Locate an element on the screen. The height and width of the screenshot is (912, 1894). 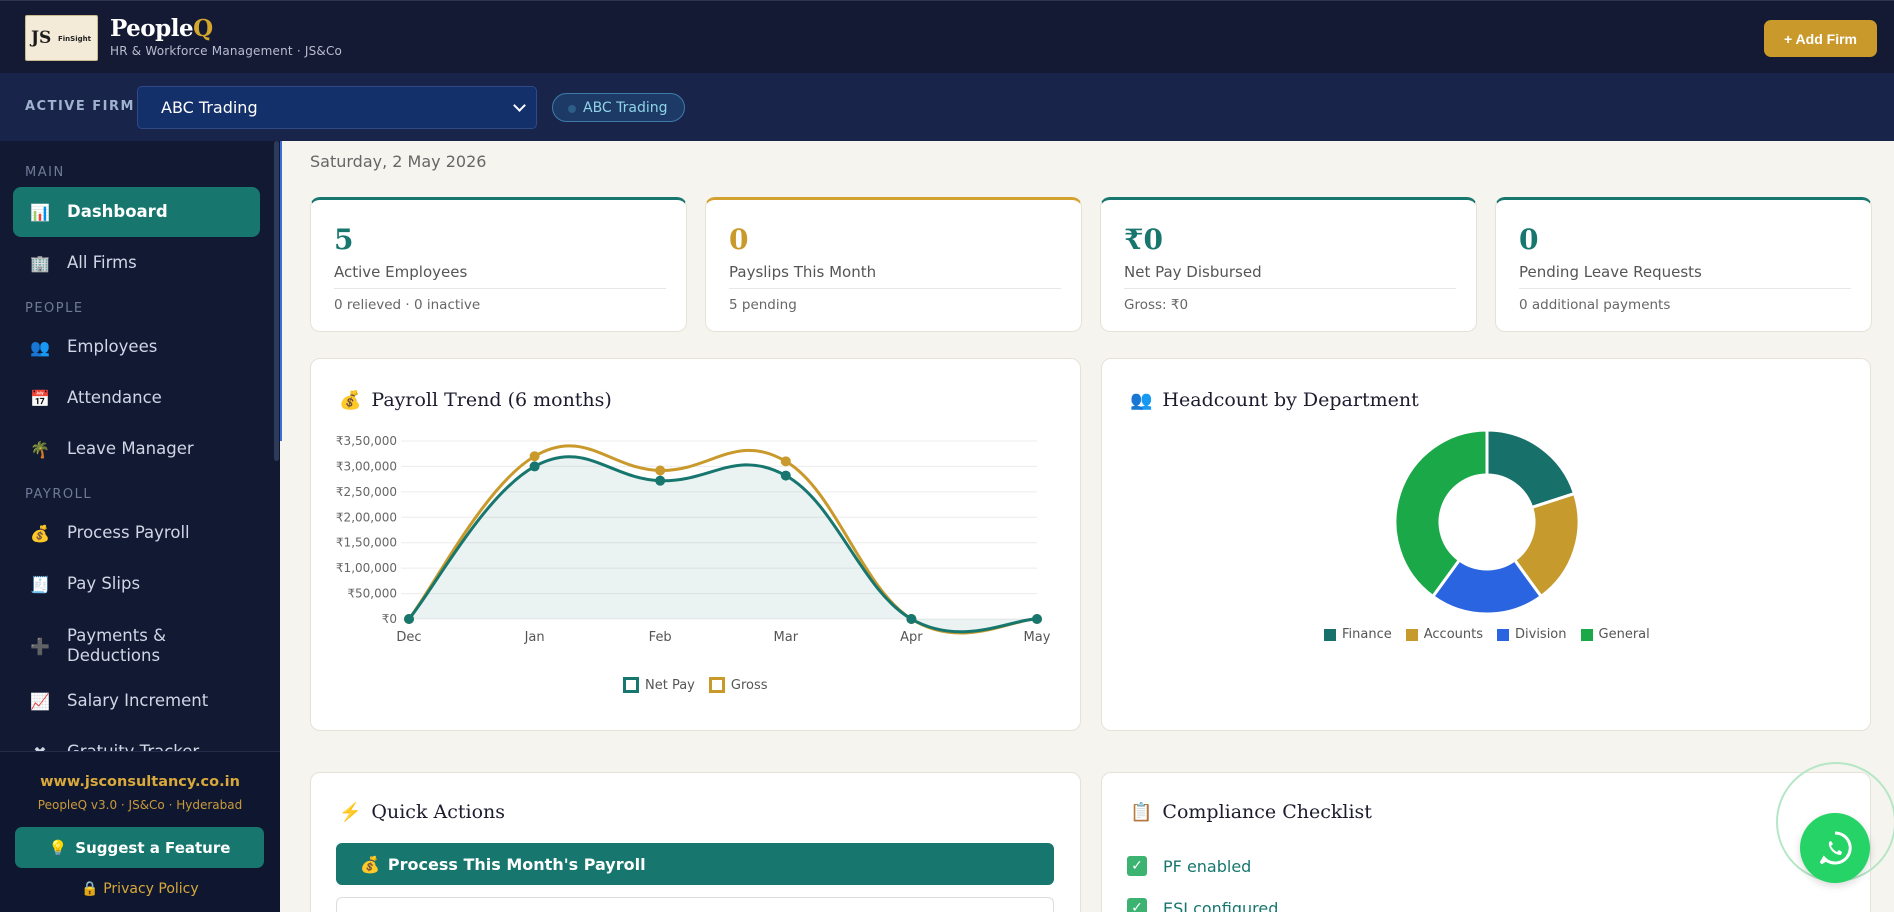
headcount-legend: Finance Accounts Division General is located at coordinates (1487, 634).